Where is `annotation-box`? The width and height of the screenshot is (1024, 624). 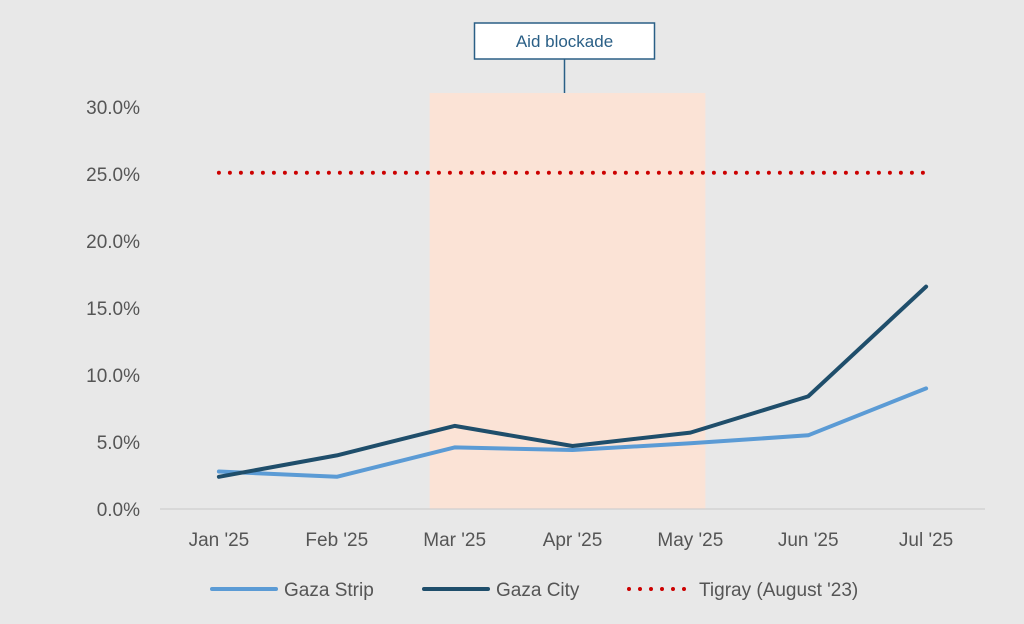
annotation-box is located at coordinates (564, 41).